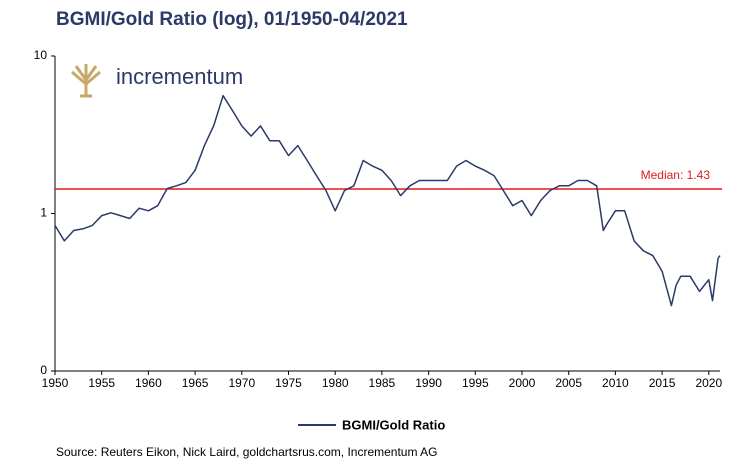  What do you see at coordinates (522, 383) in the screenshot?
I see `x-tick-label: 2000` at bounding box center [522, 383].